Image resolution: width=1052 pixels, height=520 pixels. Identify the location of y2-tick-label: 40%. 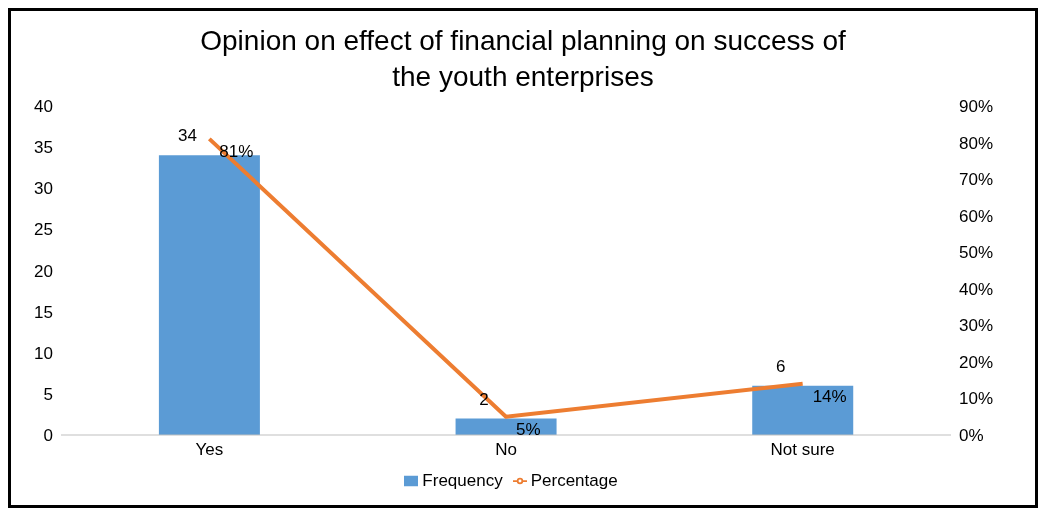
(976, 289).